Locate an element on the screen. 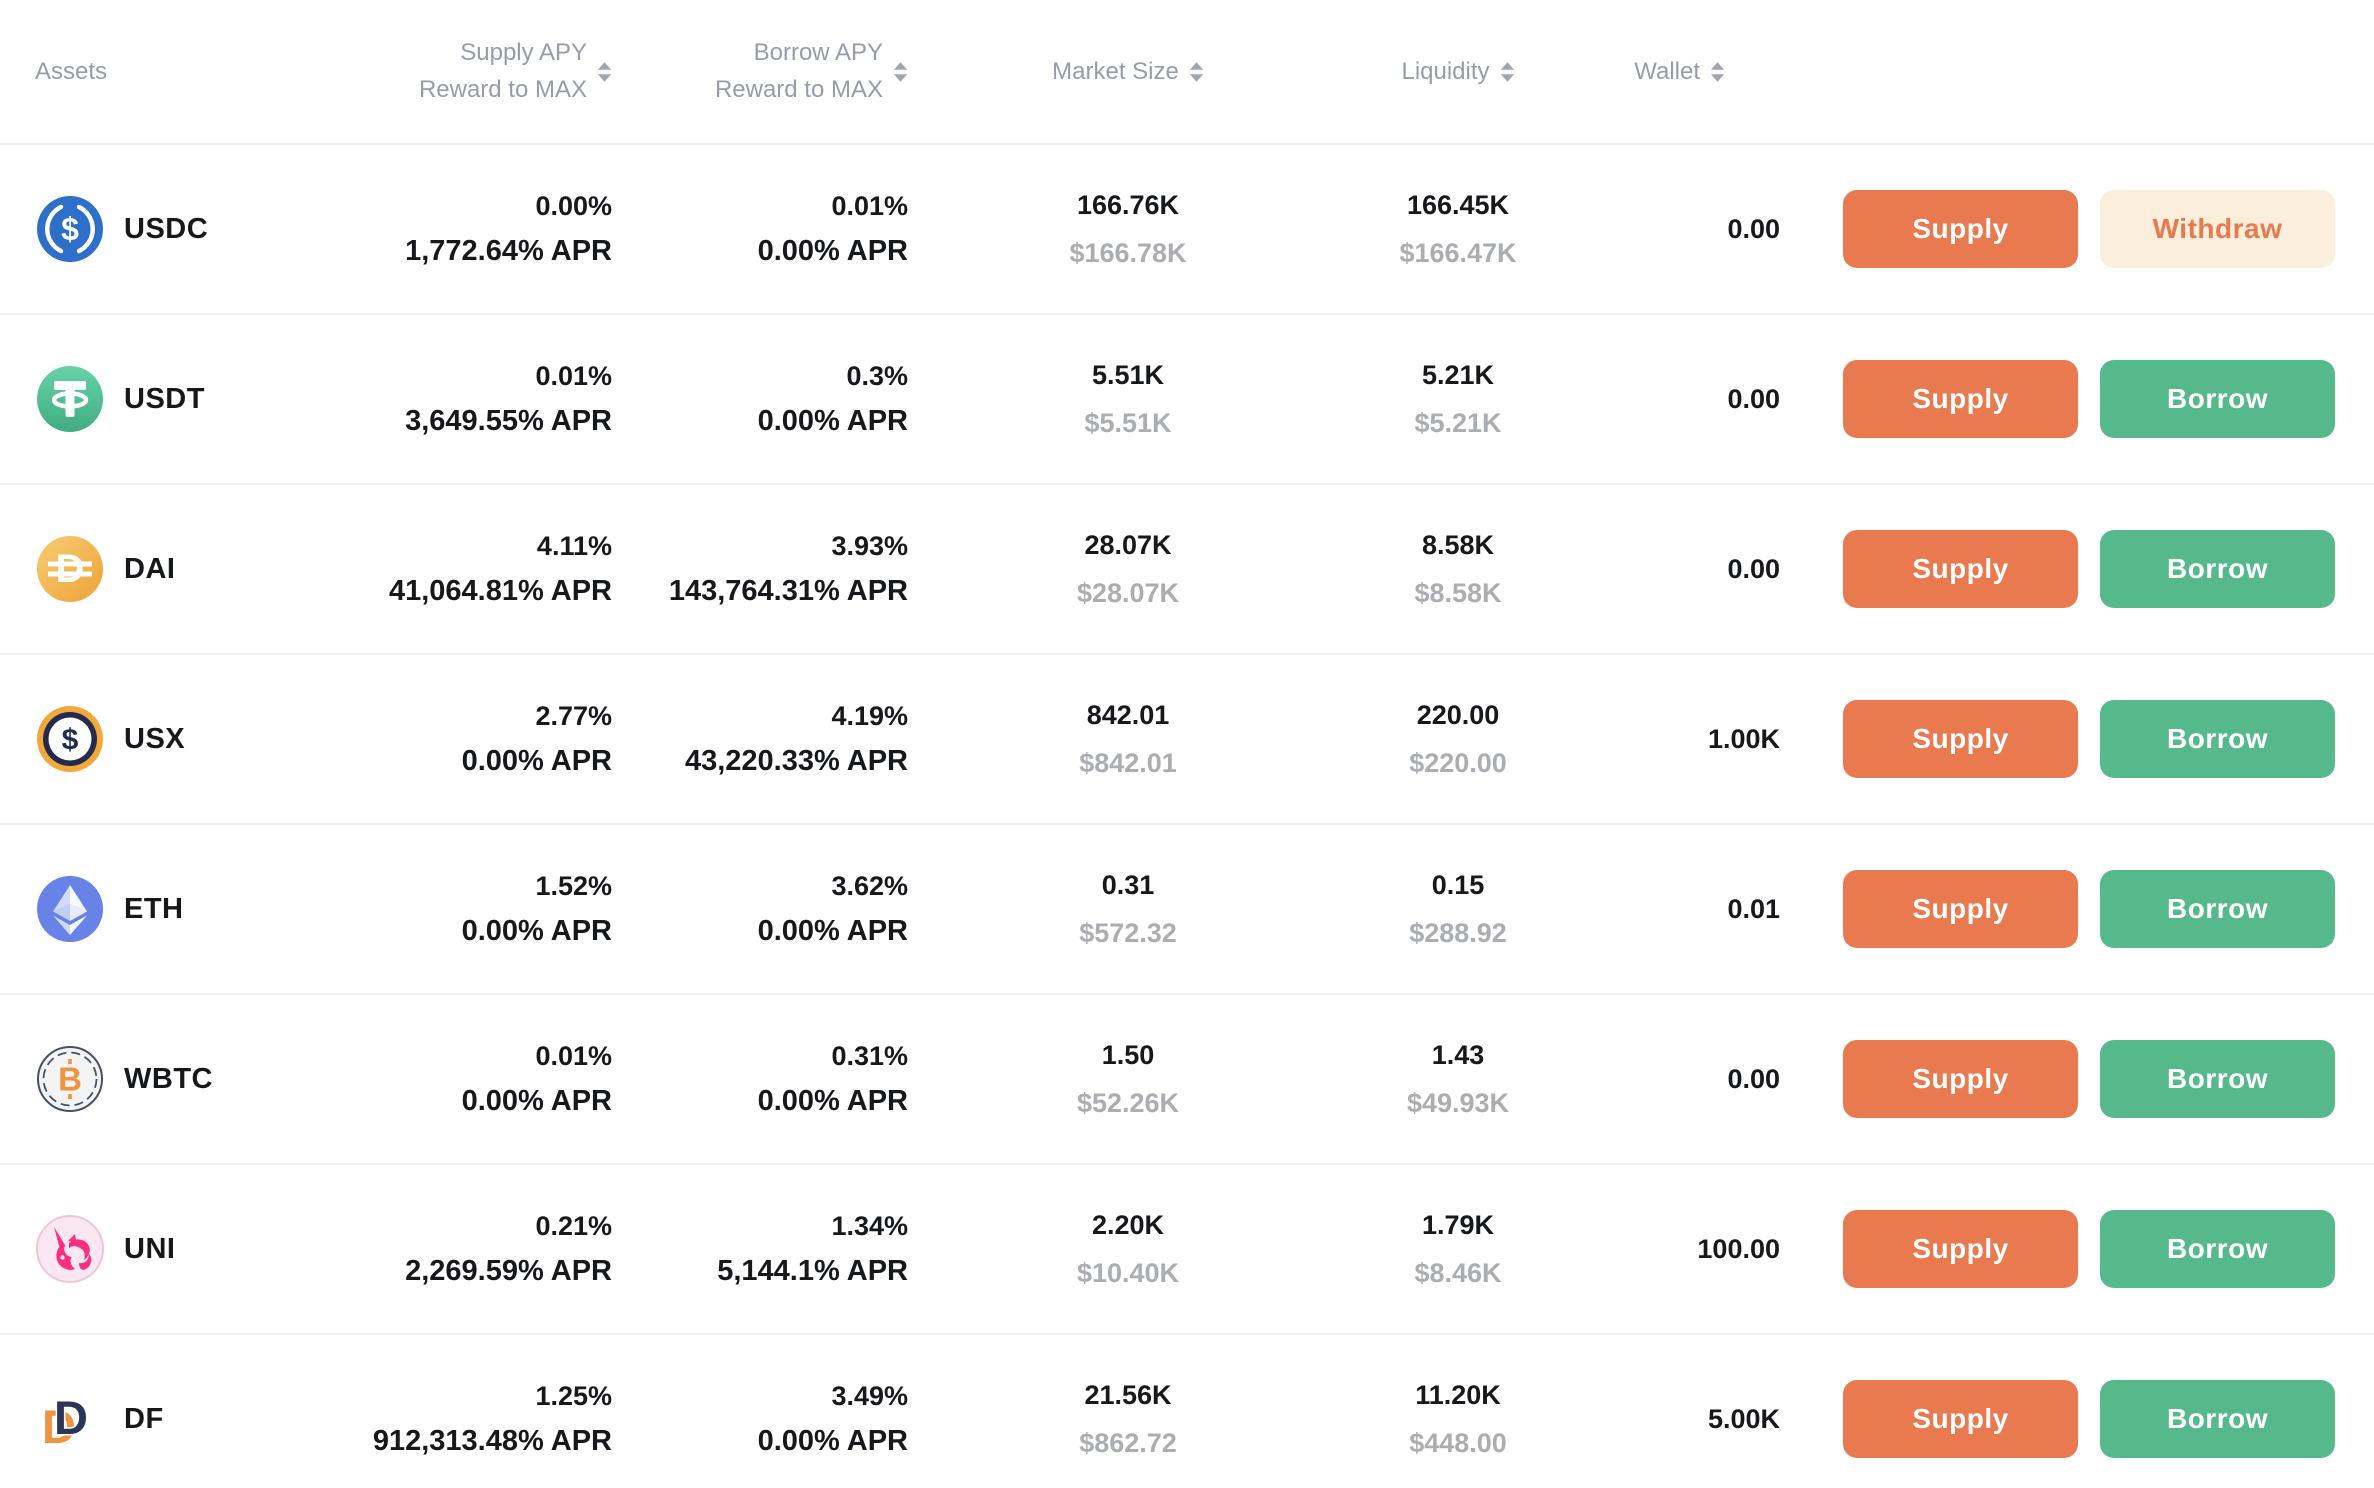  column-header-liquidity: Liquidity is located at coordinates (1458, 72).